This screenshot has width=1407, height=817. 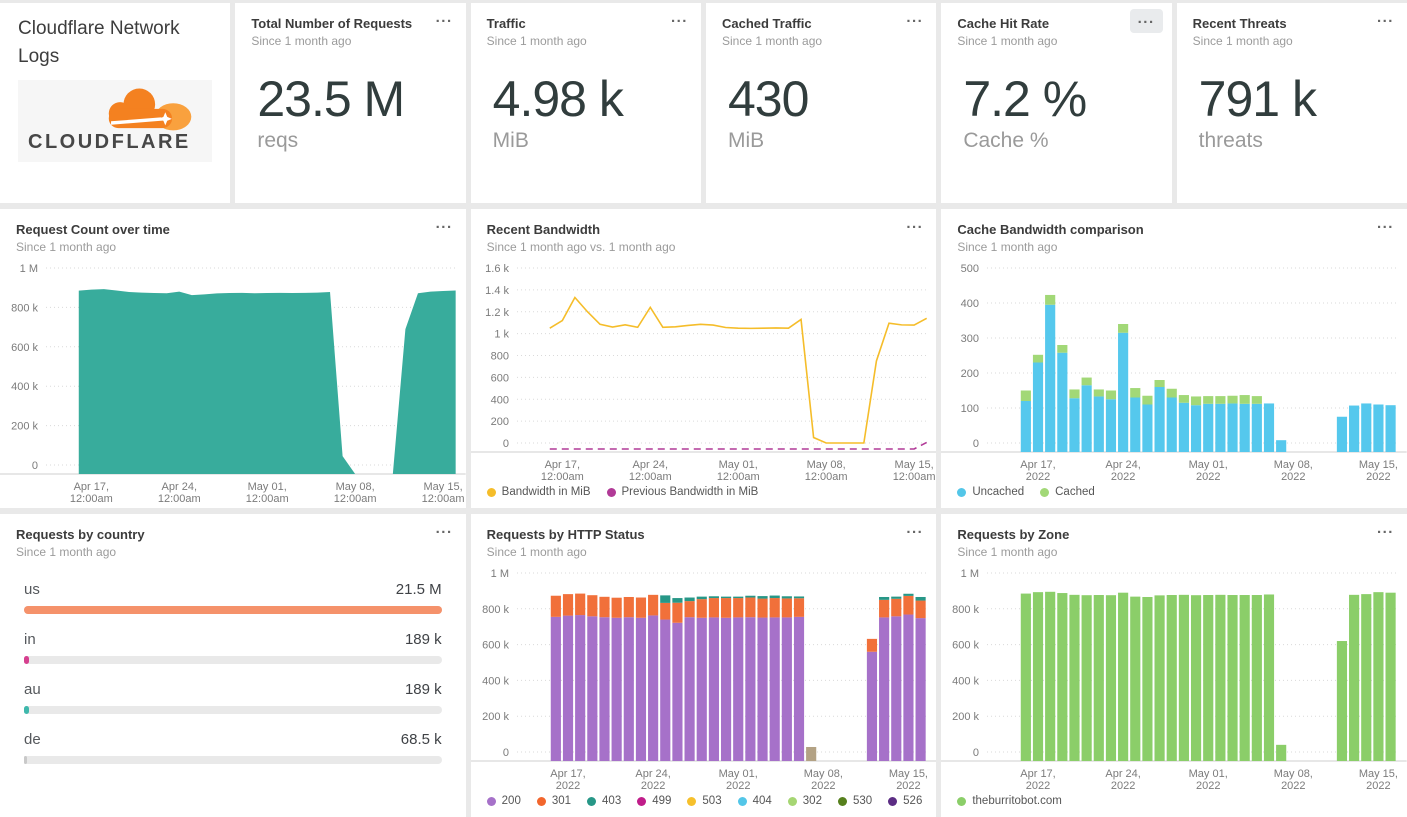 I want to click on svg-text: Apr 17,, so click(x=561, y=465).